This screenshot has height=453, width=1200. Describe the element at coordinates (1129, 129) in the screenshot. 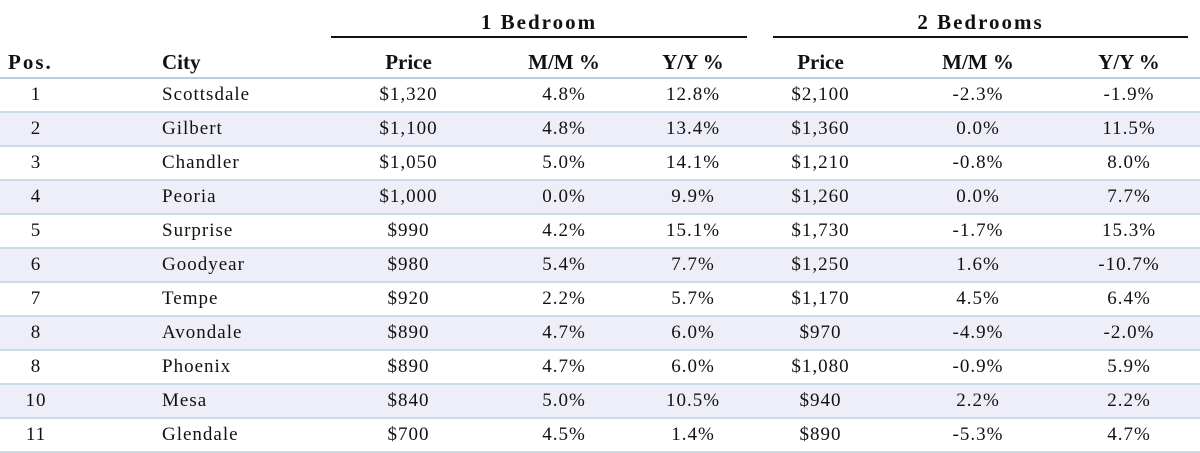

I see `2br-yy-cell: 11.5%` at that location.